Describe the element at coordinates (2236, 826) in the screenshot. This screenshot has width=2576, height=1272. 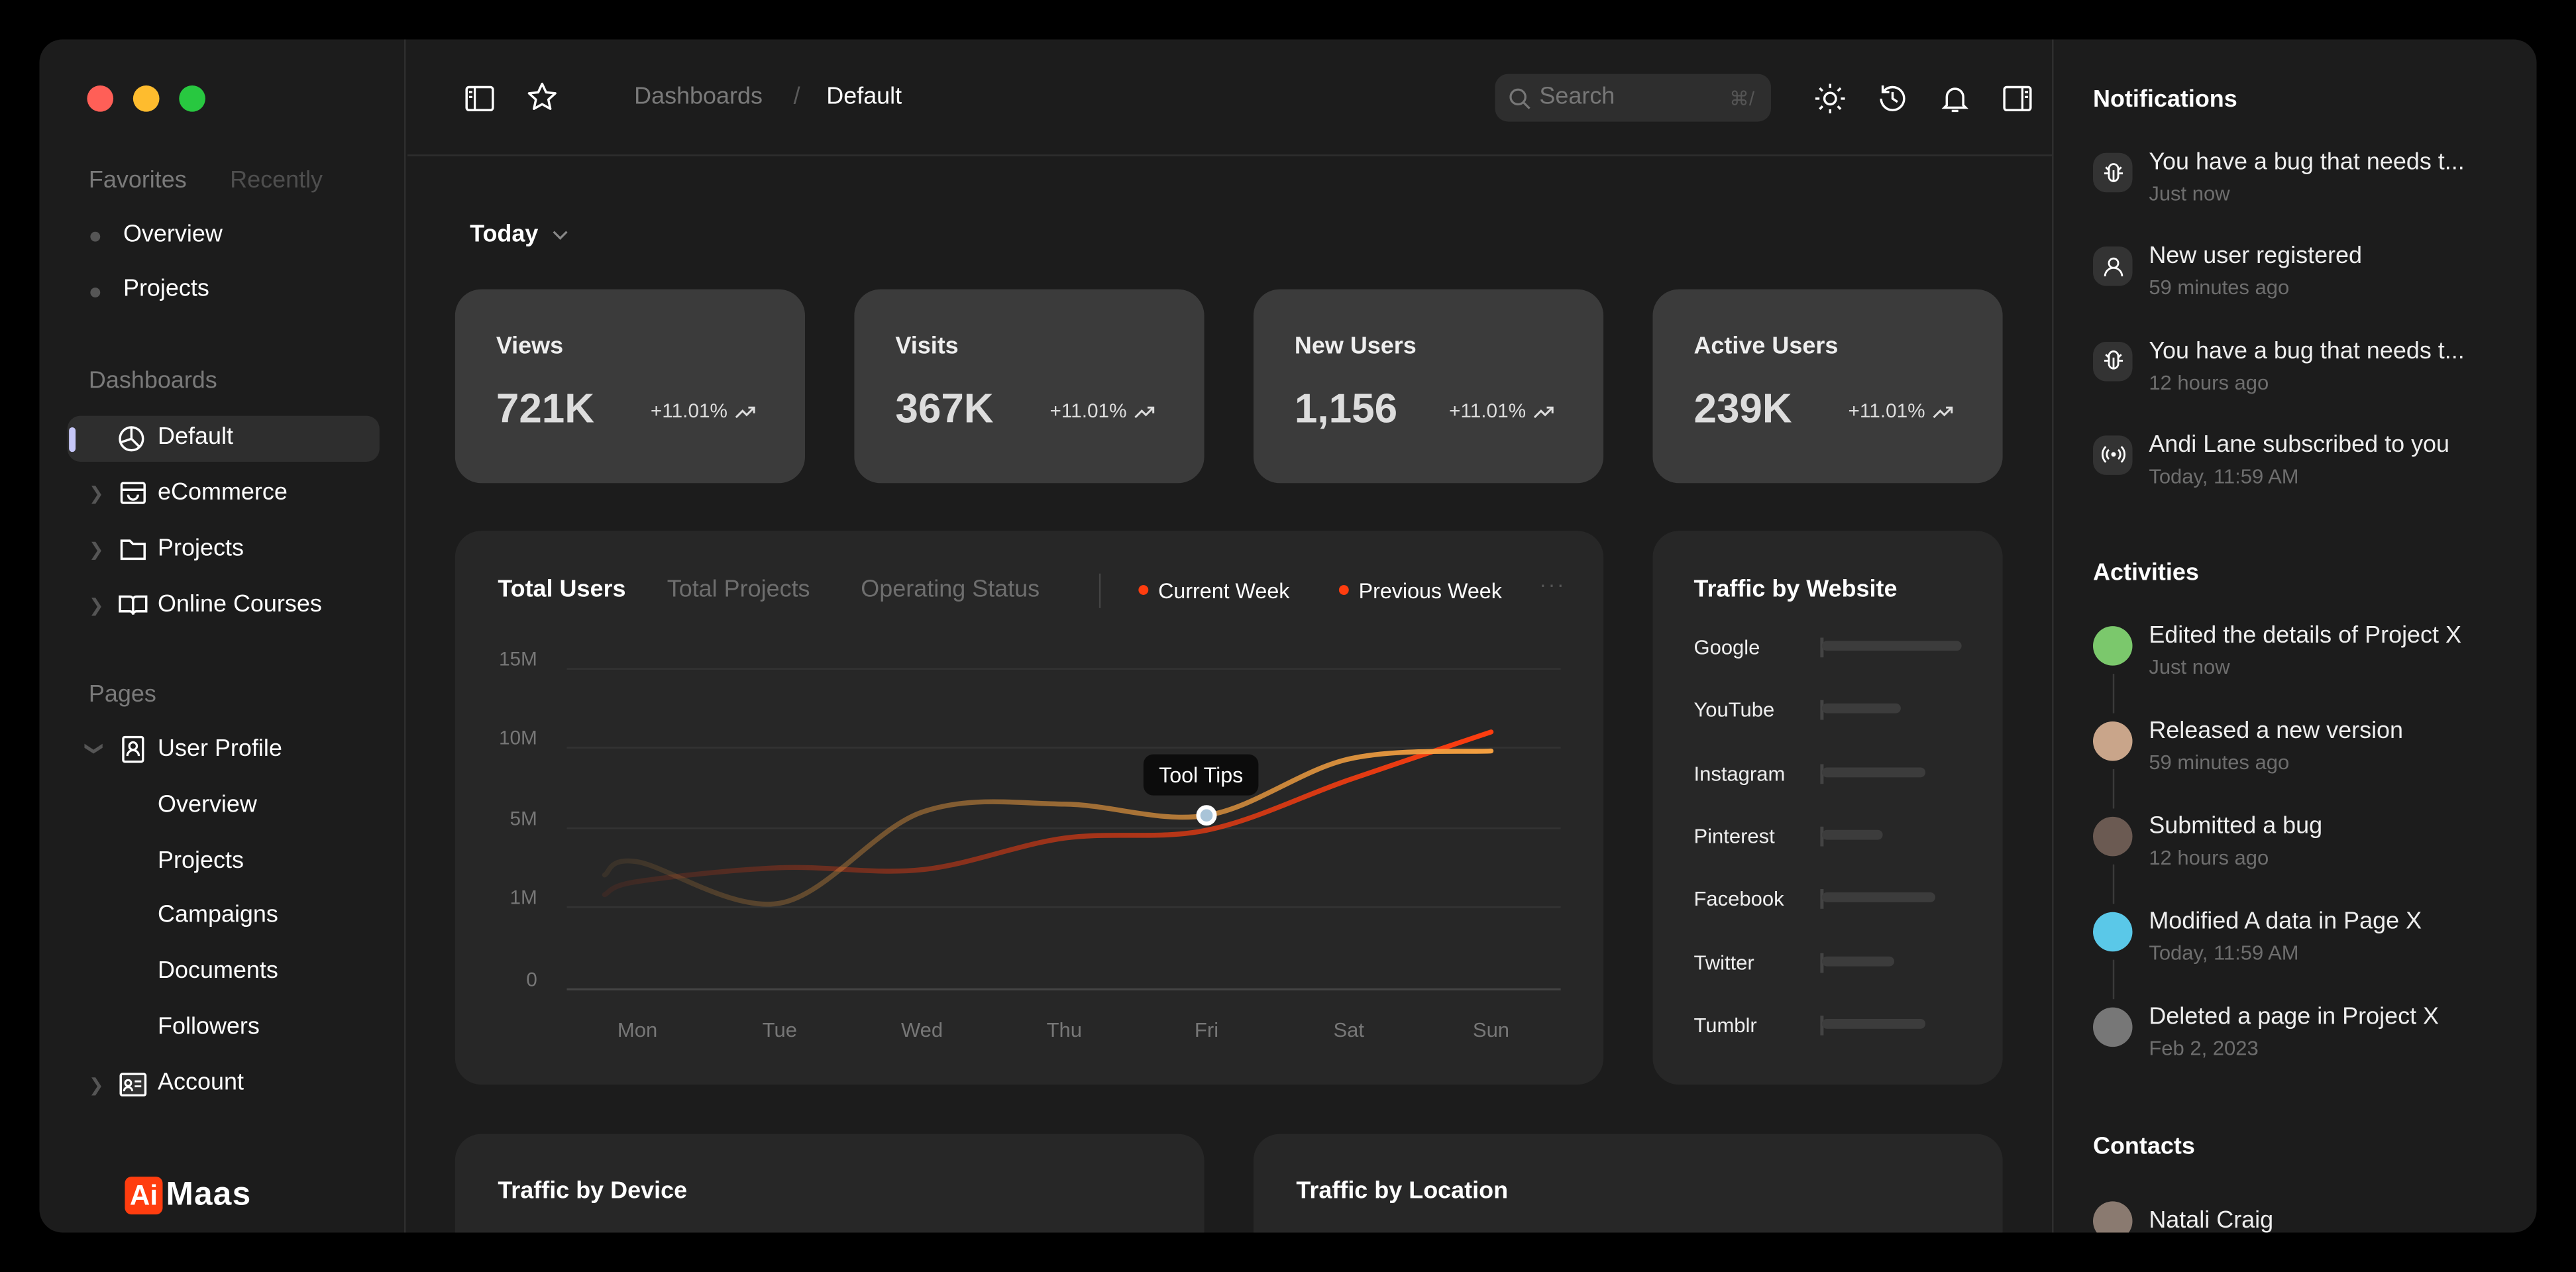
I see `activity-text: Submitted a bug` at that location.